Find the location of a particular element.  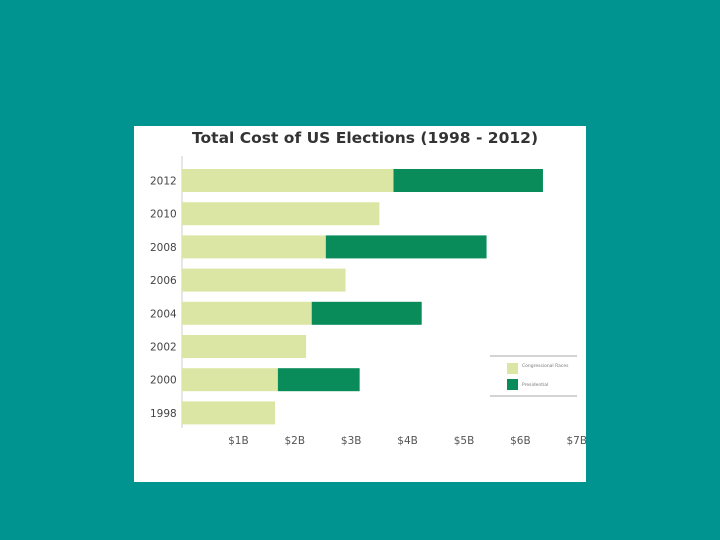

legend-label-congressional: Congressional Races is located at coordinates (545, 366).